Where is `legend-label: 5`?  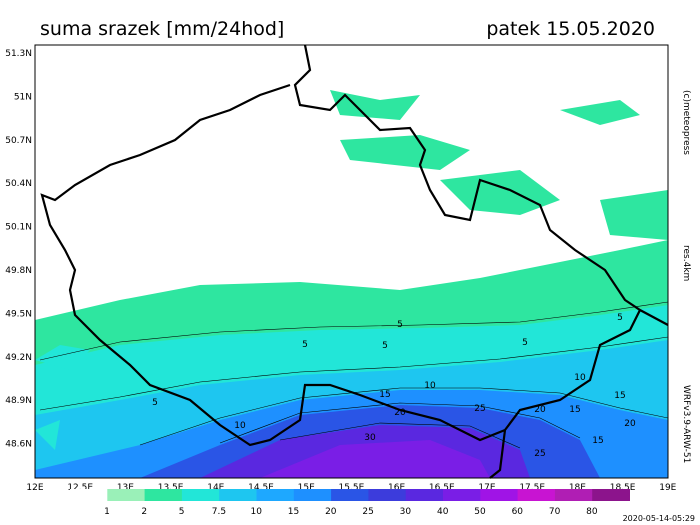 legend-label: 5 is located at coordinates (182, 512).